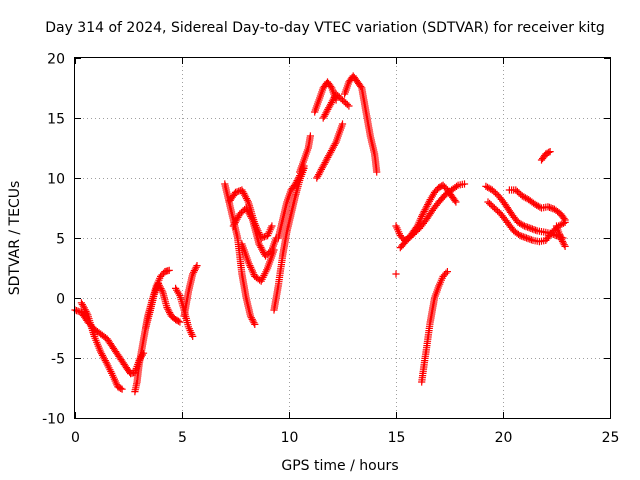 Image resolution: width=640 pixels, height=480 pixels. Describe the element at coordinates (56, 180) in the screenshot. I see `y-tick-label: 10` at that location.